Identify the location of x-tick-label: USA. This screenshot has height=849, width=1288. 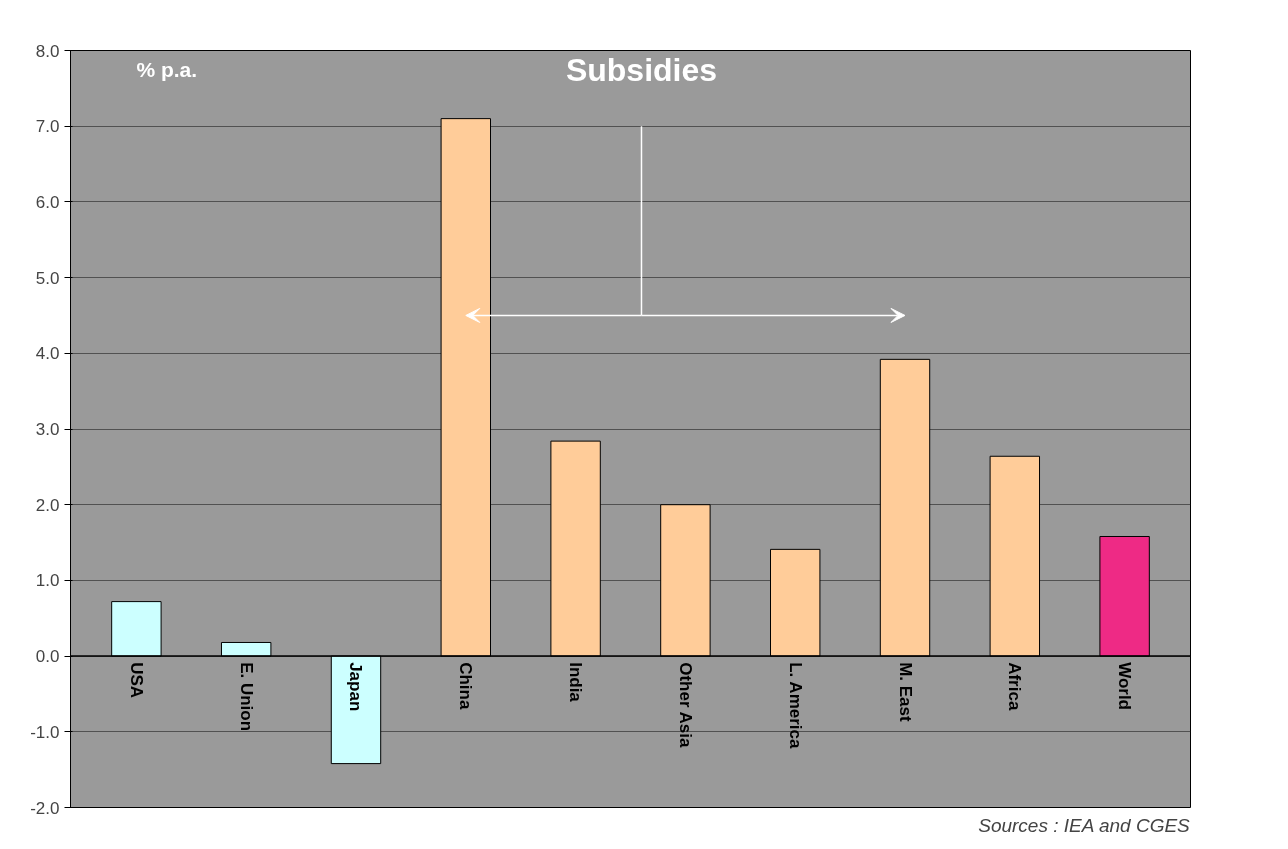
(136, 680).